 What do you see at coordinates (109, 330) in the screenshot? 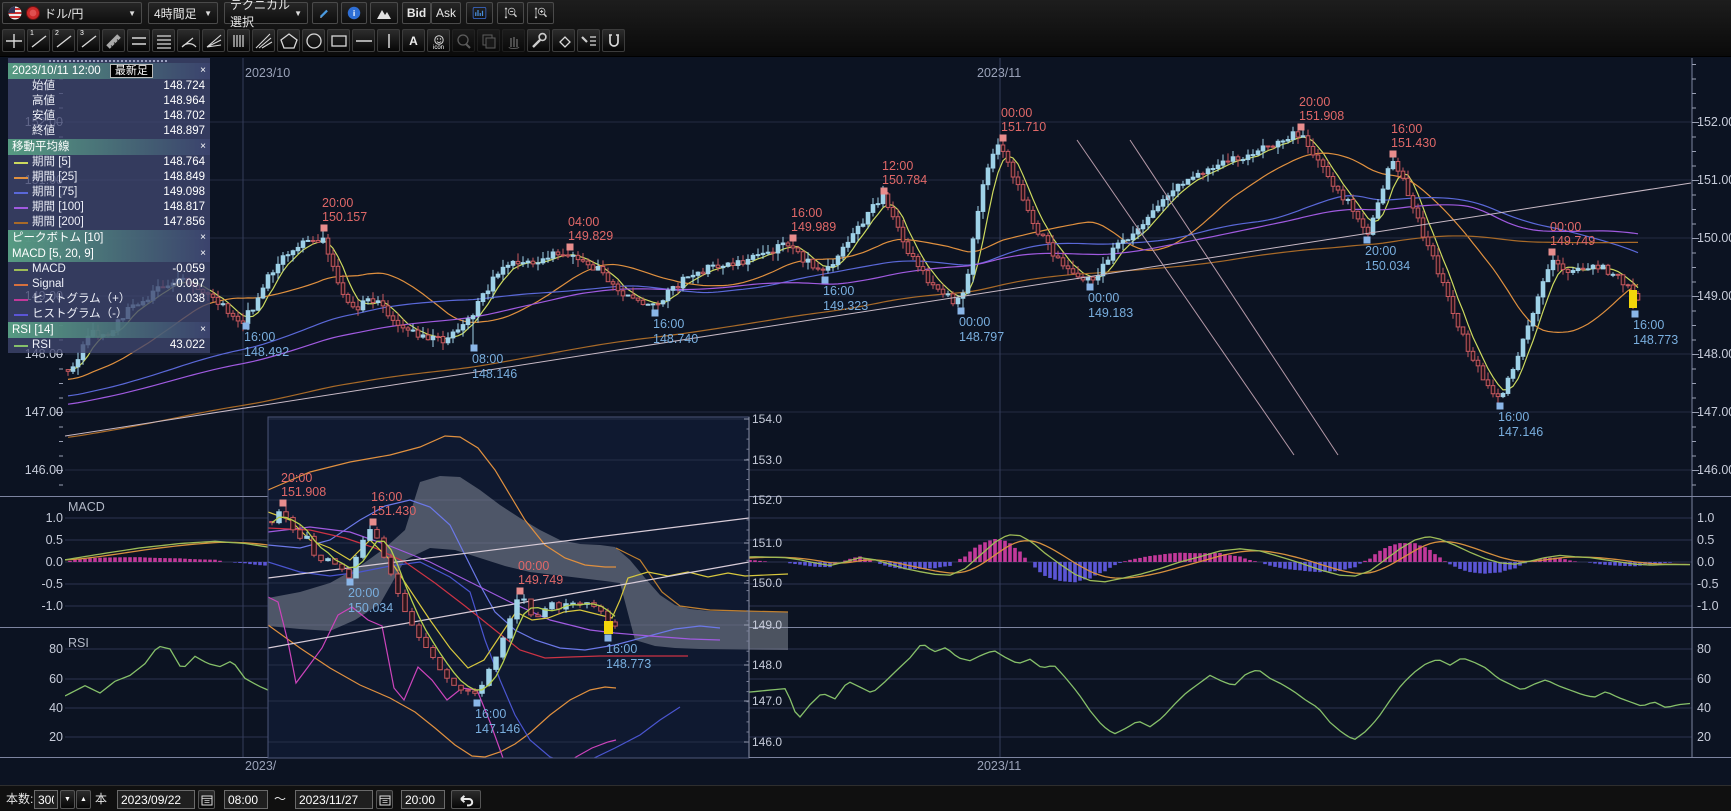
I see `rsi-section-header: RSI [14] ×` at bounding box center [109, 330].